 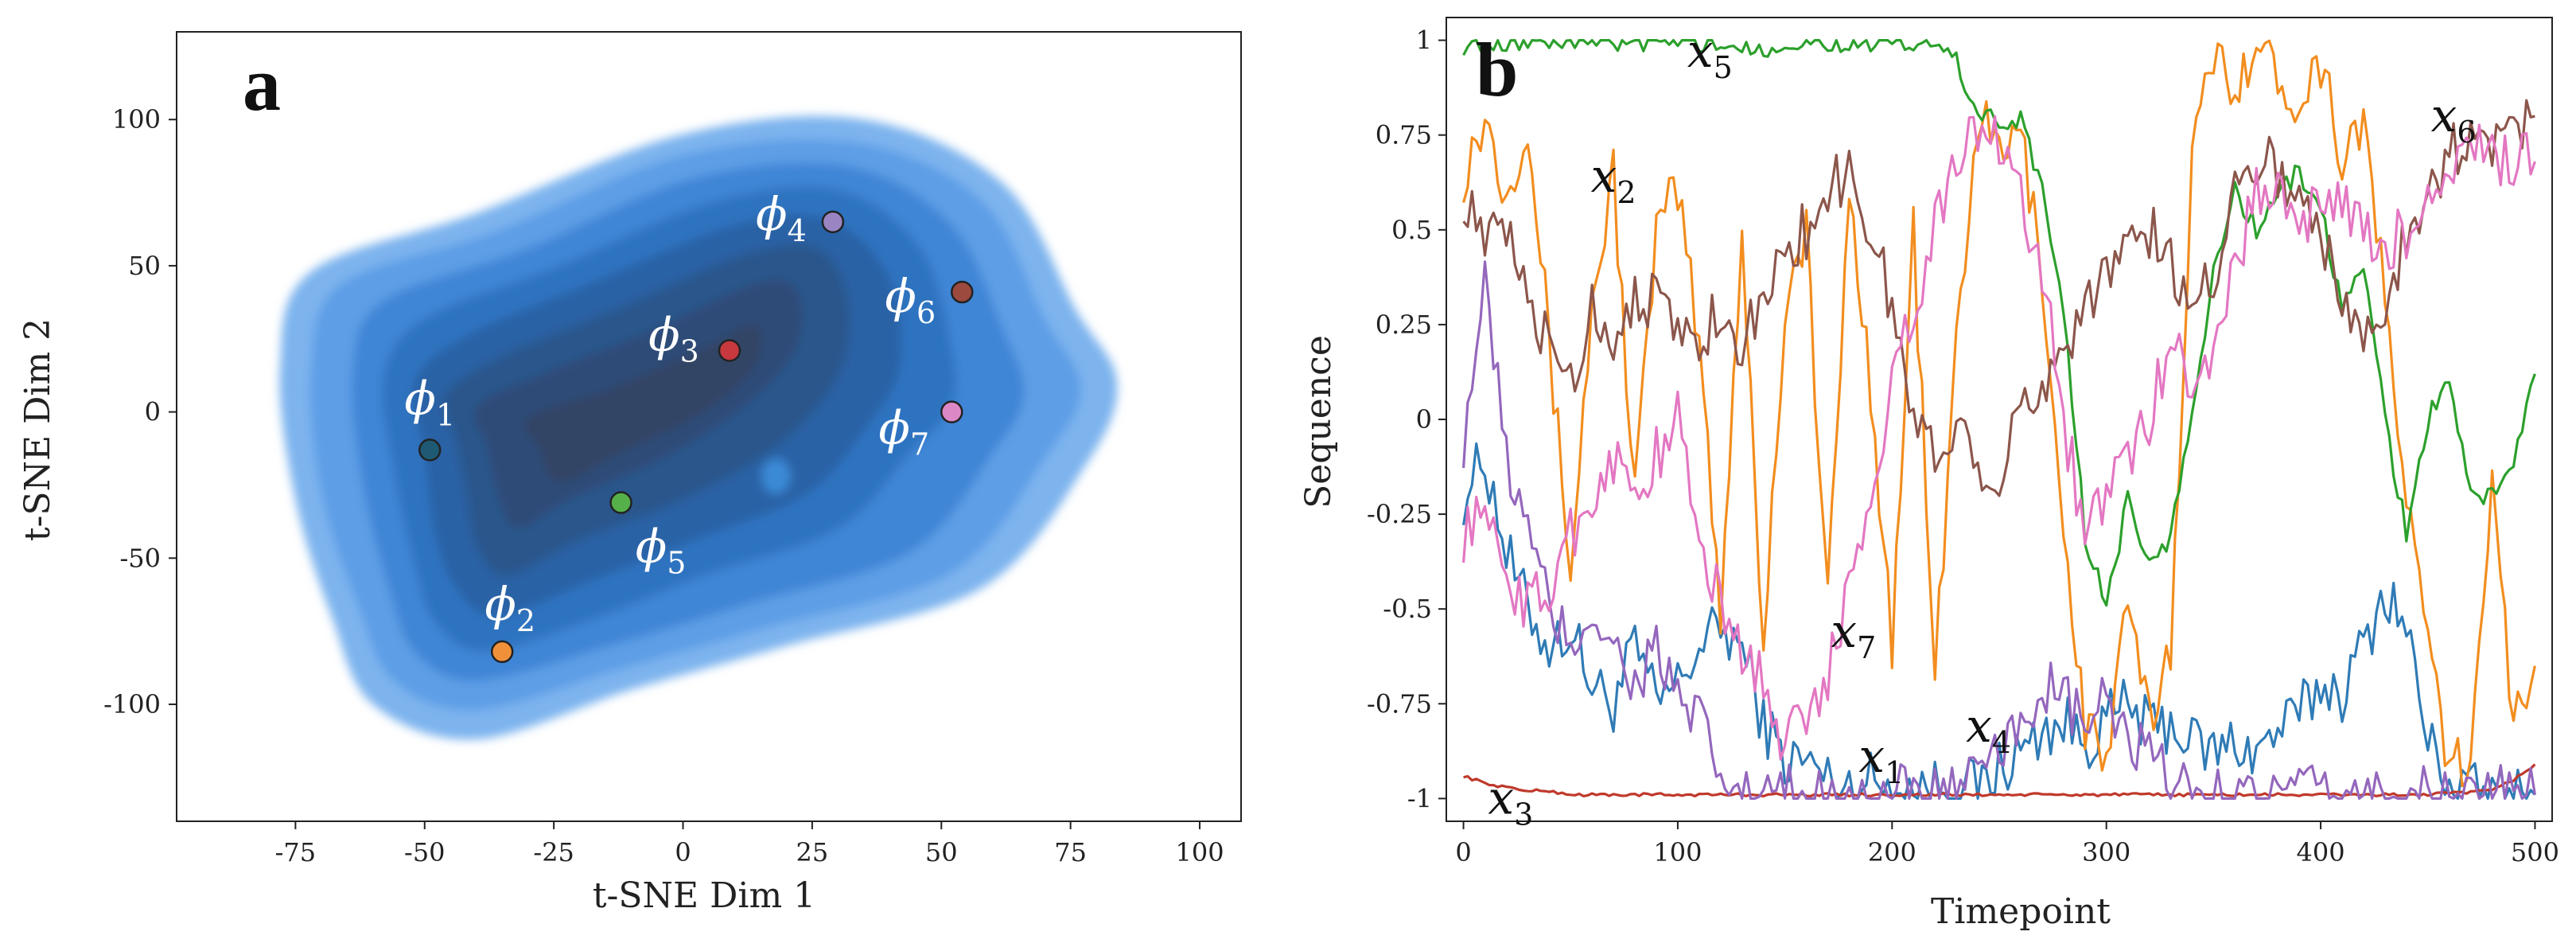 I want to click on x-tick-label: 50, so click(x=942, y=852).